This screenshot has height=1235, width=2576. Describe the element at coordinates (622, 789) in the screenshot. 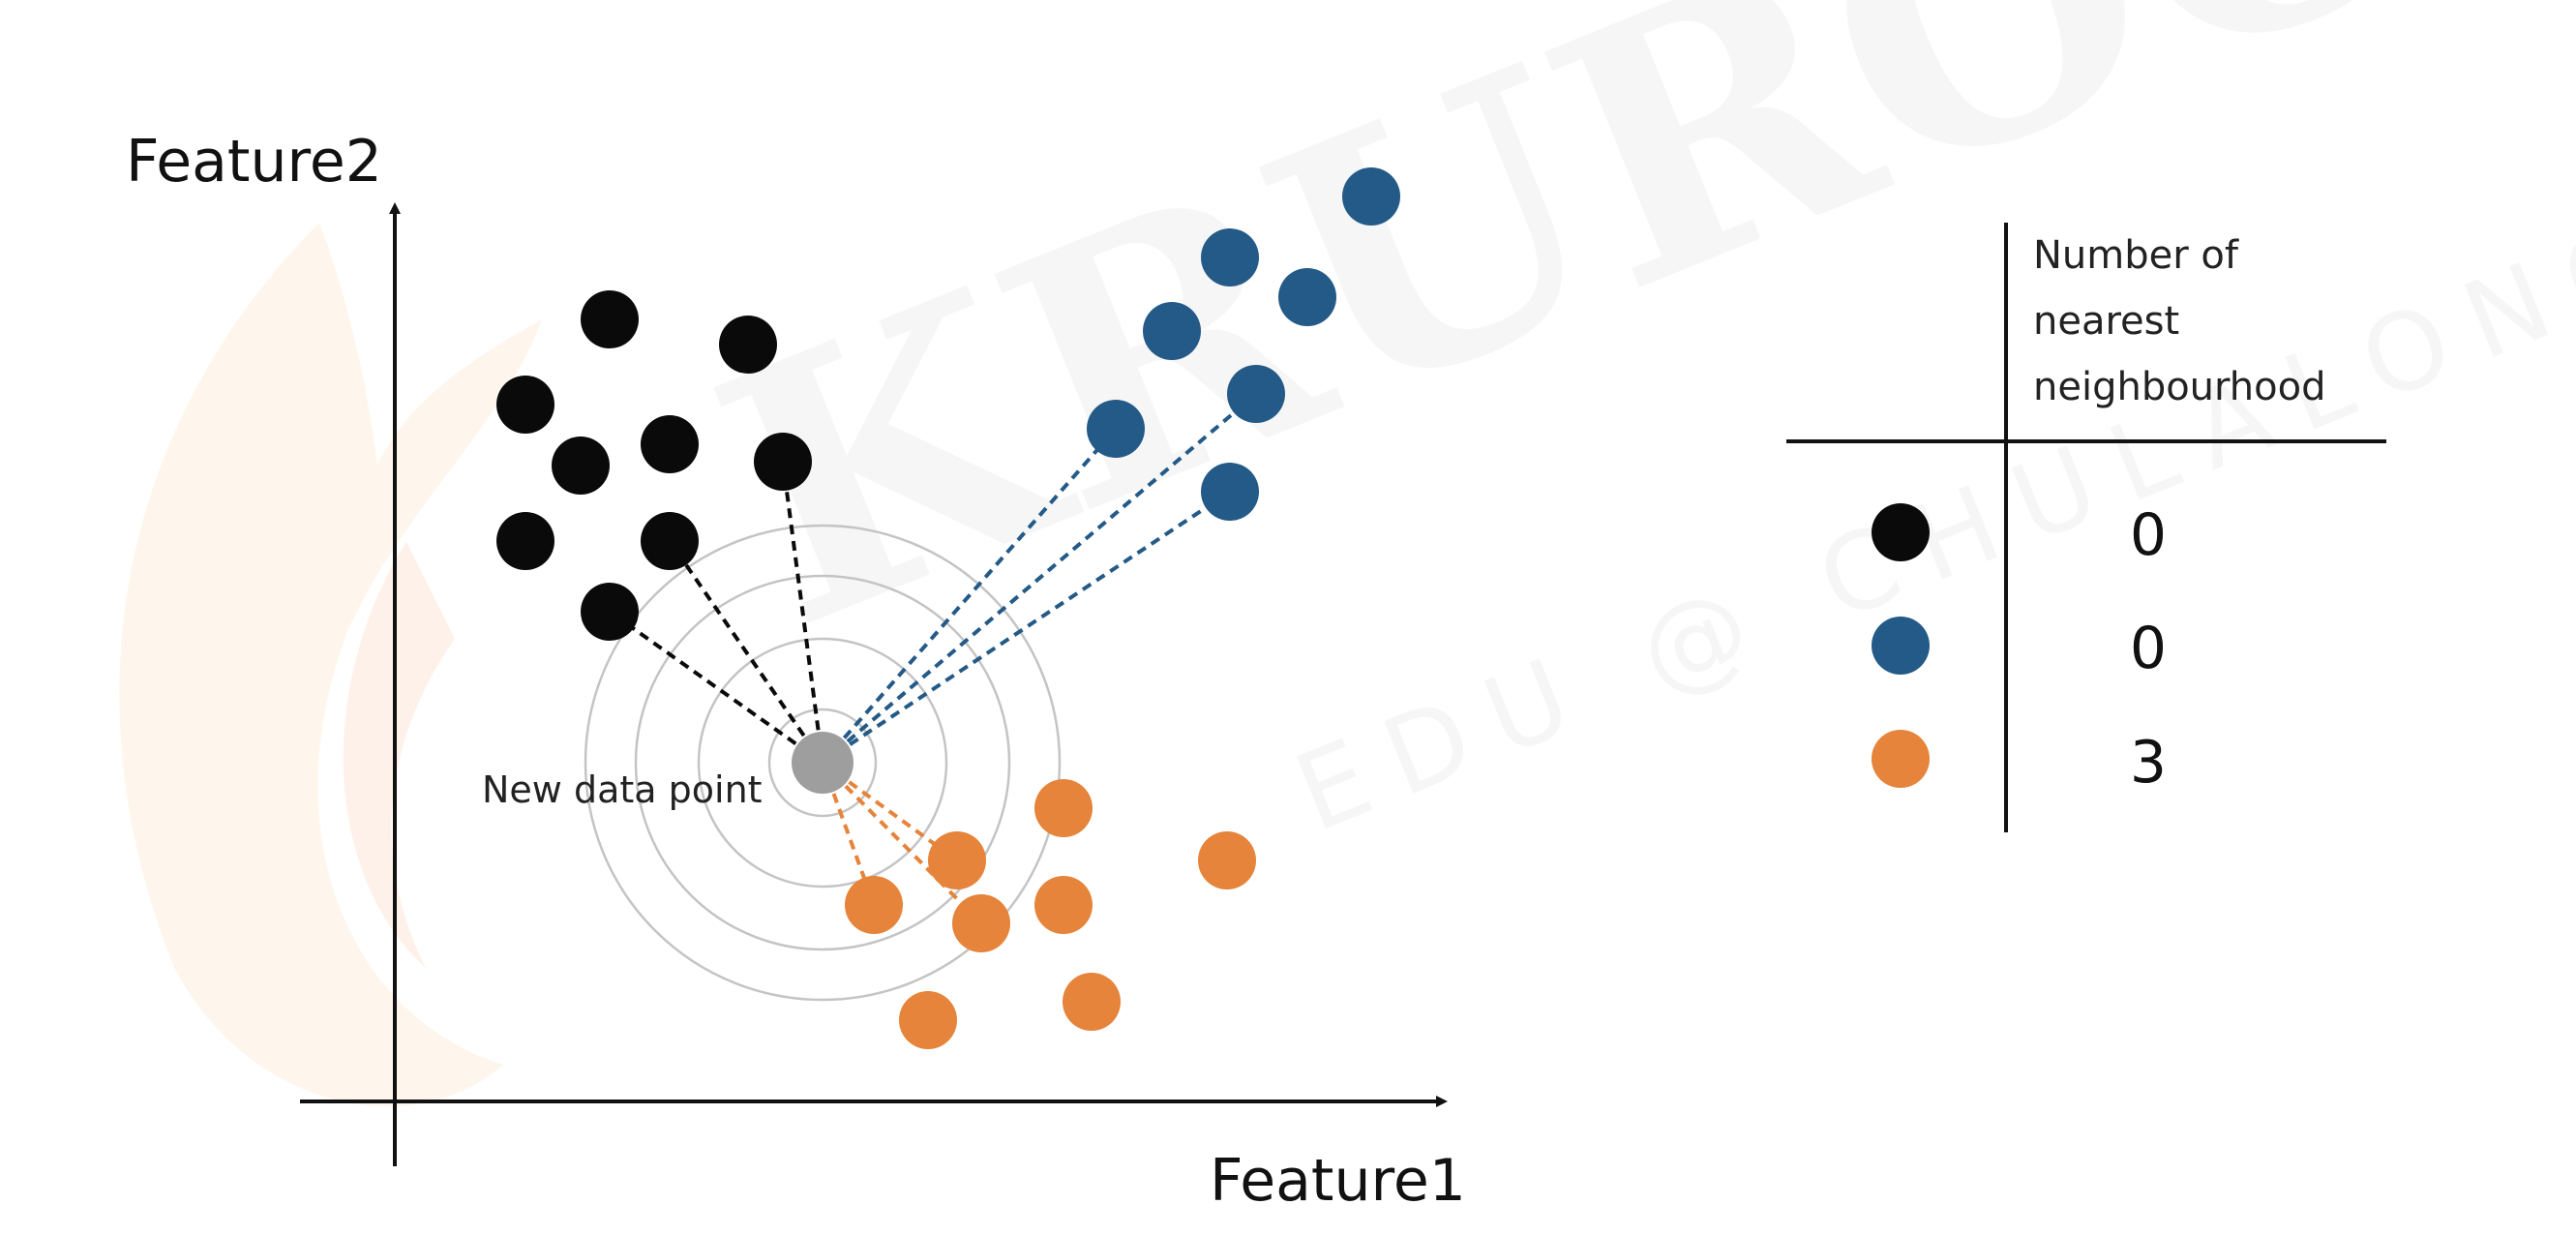

I see `new-data-point-label: New data point` at that location.